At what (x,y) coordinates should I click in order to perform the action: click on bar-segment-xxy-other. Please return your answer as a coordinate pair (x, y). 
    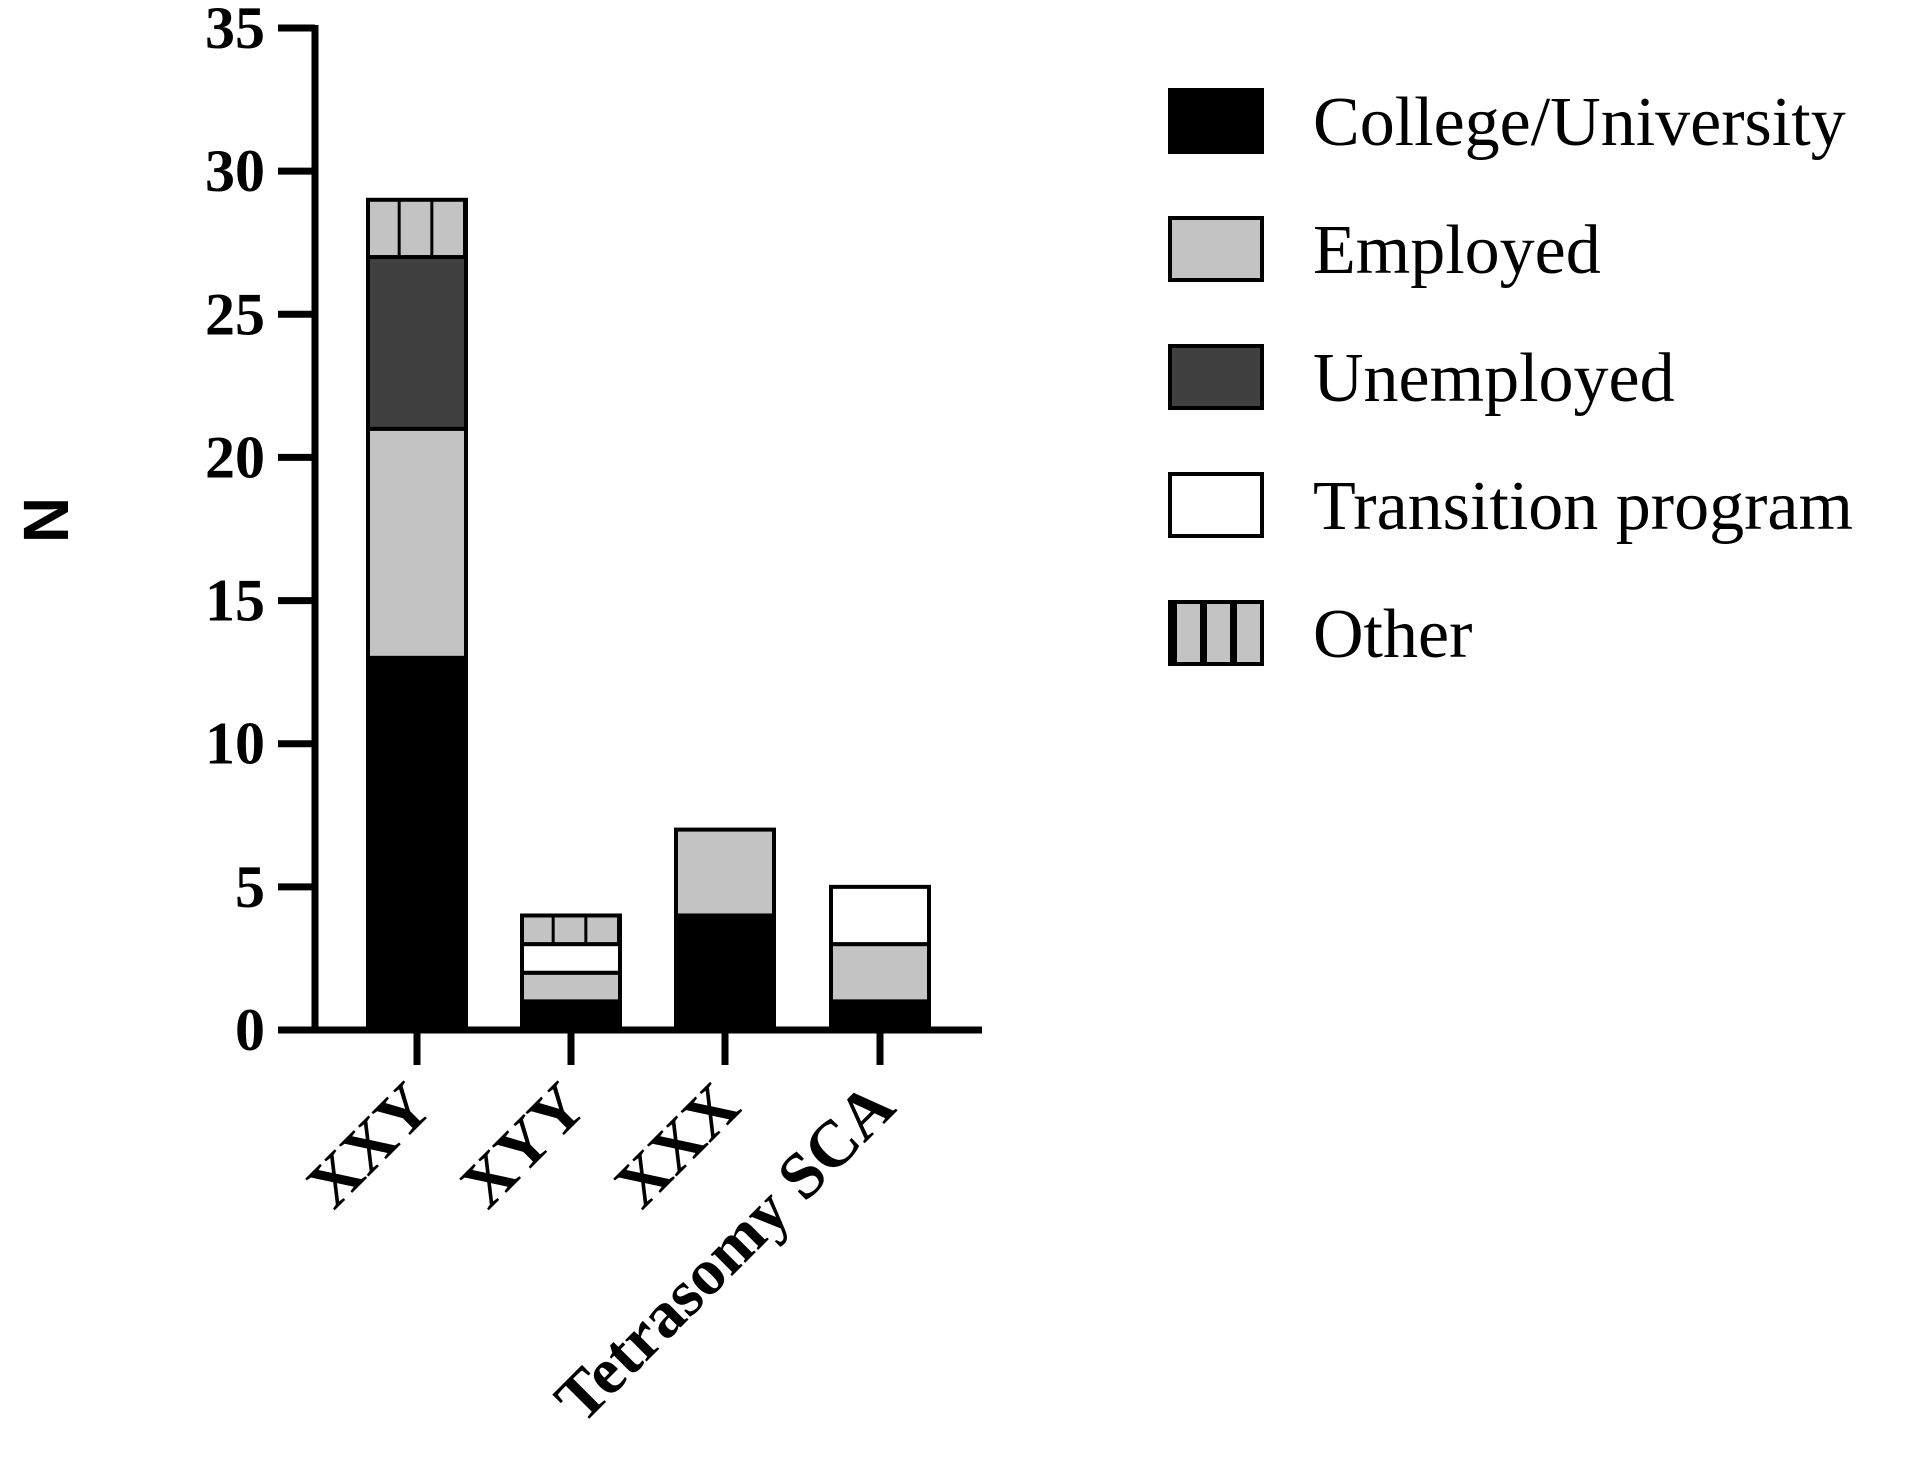
    Looking at the image, I should click on (417, 228).